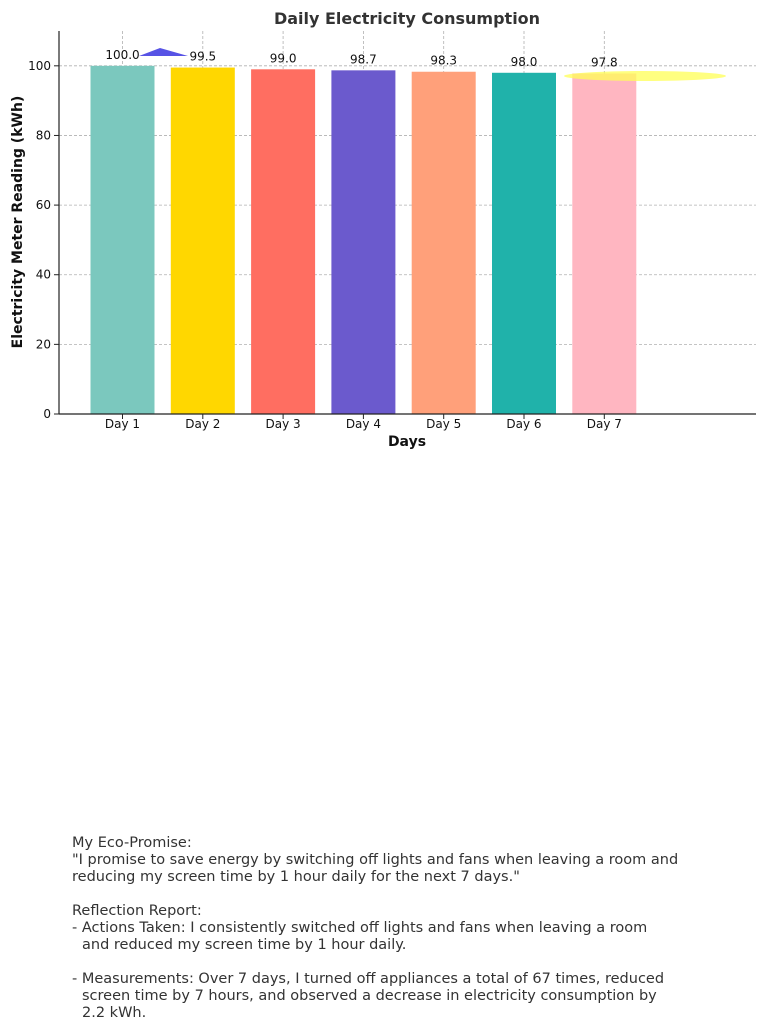  Describe the element at coordinates (18, 222) in the screenshot. I see `y-axis-label: Electricity Meter Reading (kWh)` at that location.